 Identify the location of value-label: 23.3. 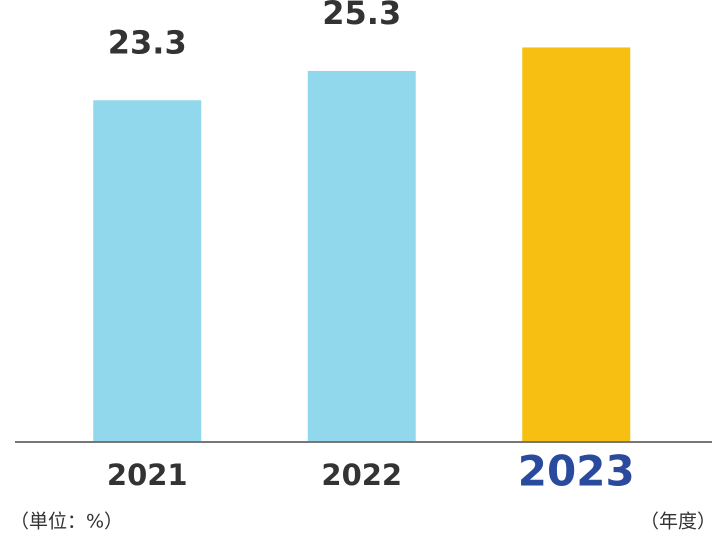
(147, 42).